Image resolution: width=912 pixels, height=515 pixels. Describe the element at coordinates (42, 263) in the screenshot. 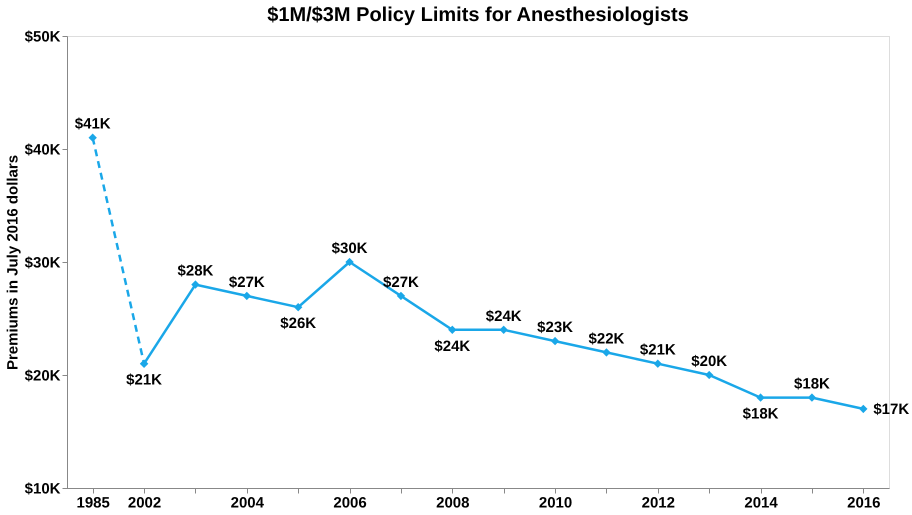

I see `y-tick-label: $30K` at that location.